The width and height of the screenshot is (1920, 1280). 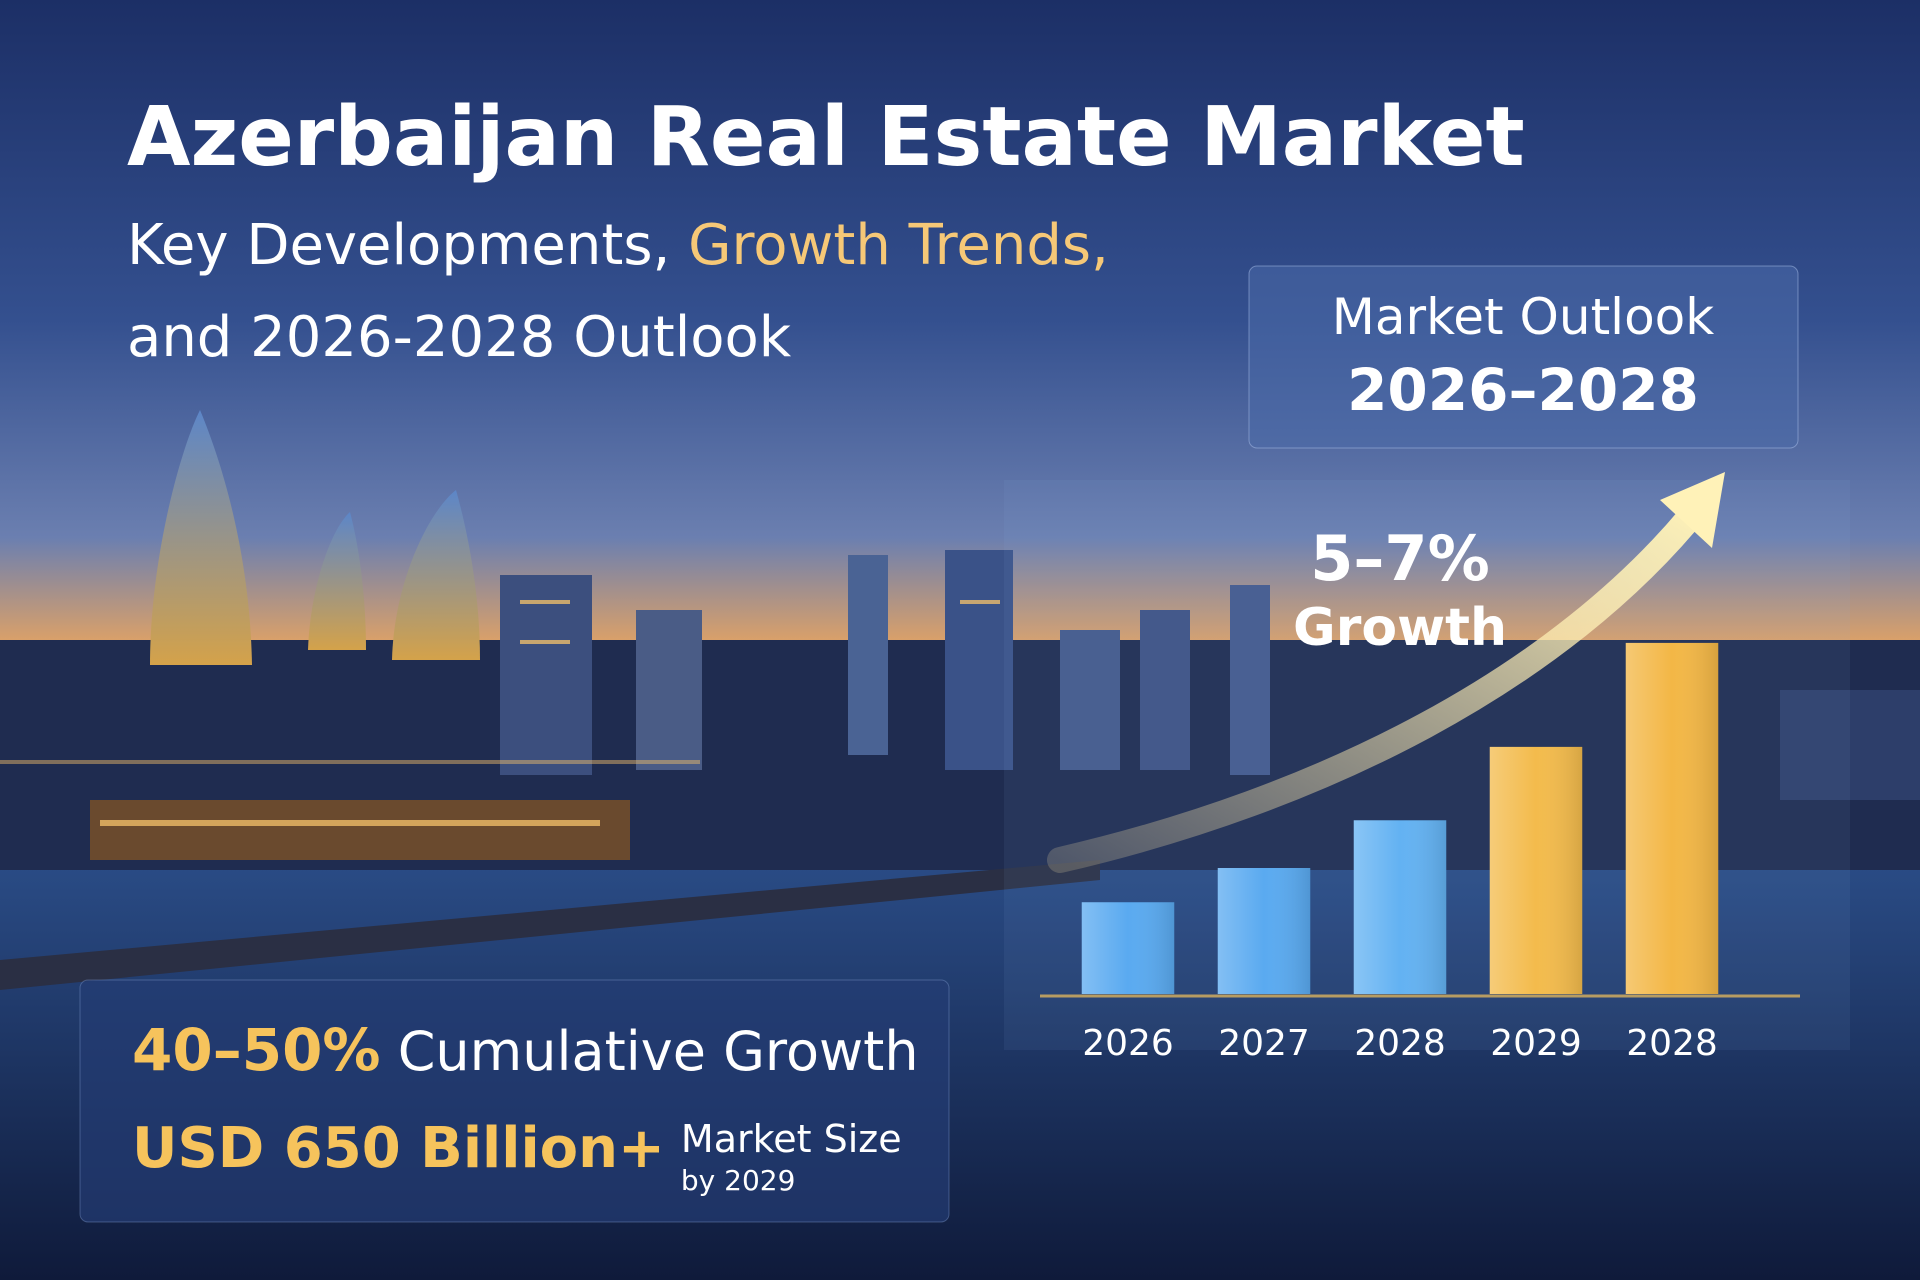 I want to click on city-lights, so click(x=500, y=713).